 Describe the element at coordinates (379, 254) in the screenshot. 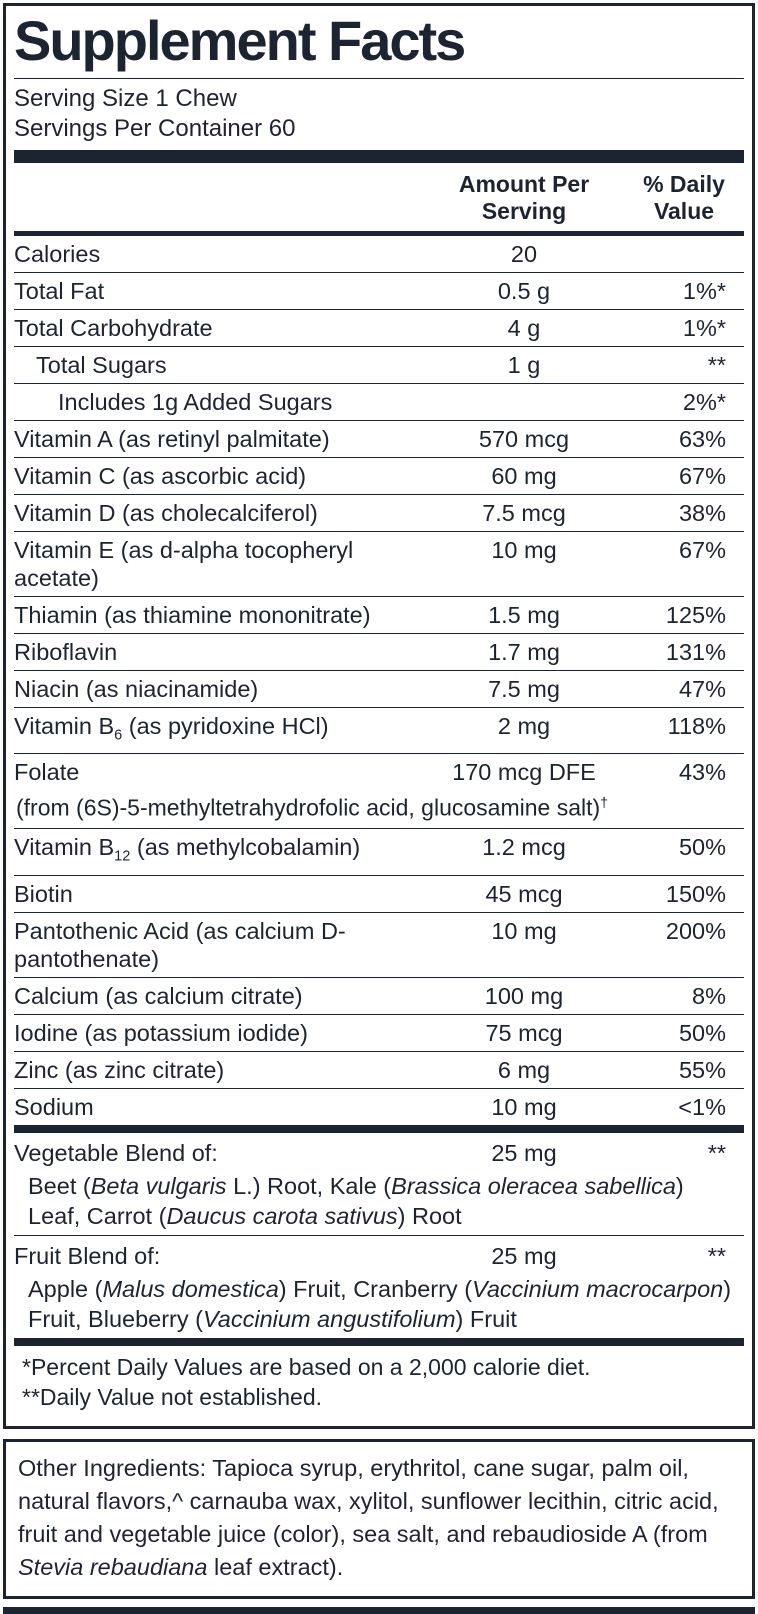

I see `table-row: Calories 20` at that location.